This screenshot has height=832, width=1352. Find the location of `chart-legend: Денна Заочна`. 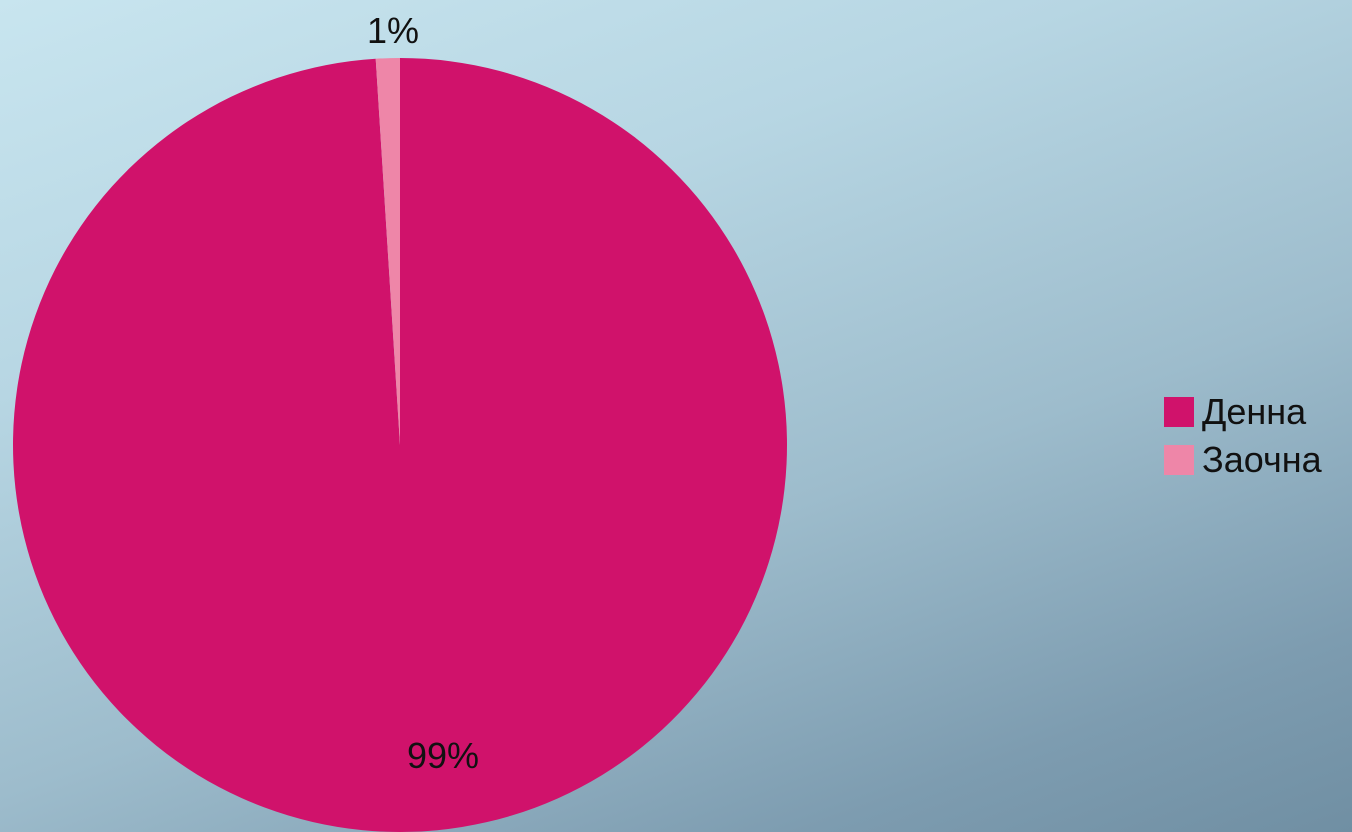

chart-legend: Денна Заочна is located at coordinates (1243, 436).